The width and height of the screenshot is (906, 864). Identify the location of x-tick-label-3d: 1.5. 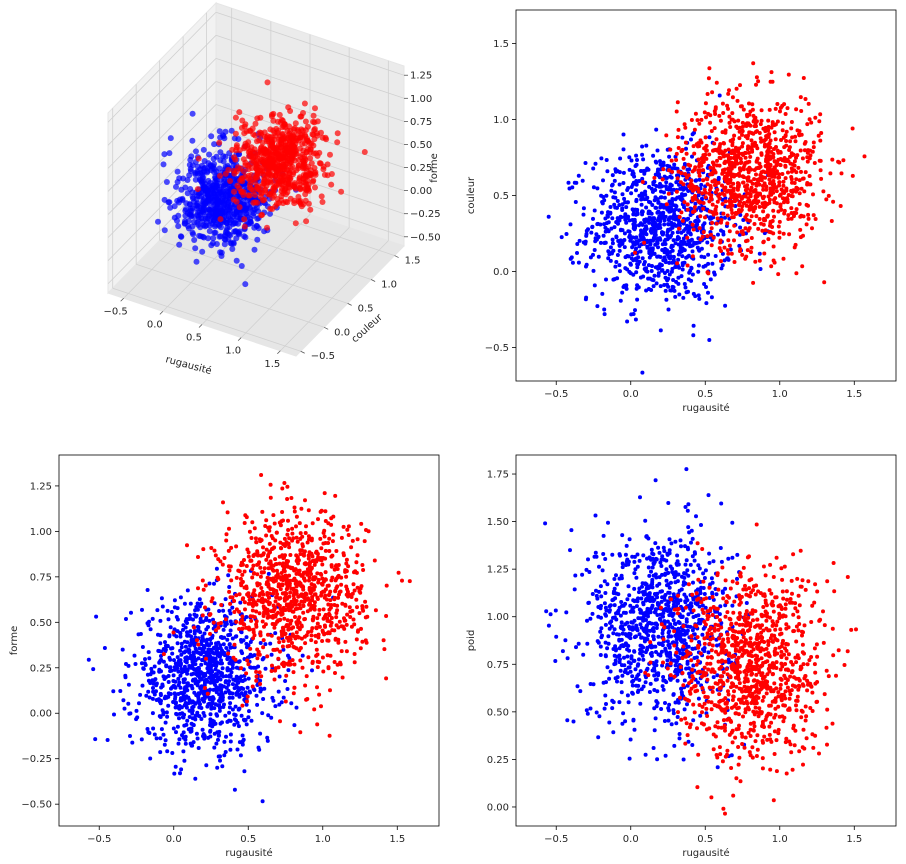
(272, 364).